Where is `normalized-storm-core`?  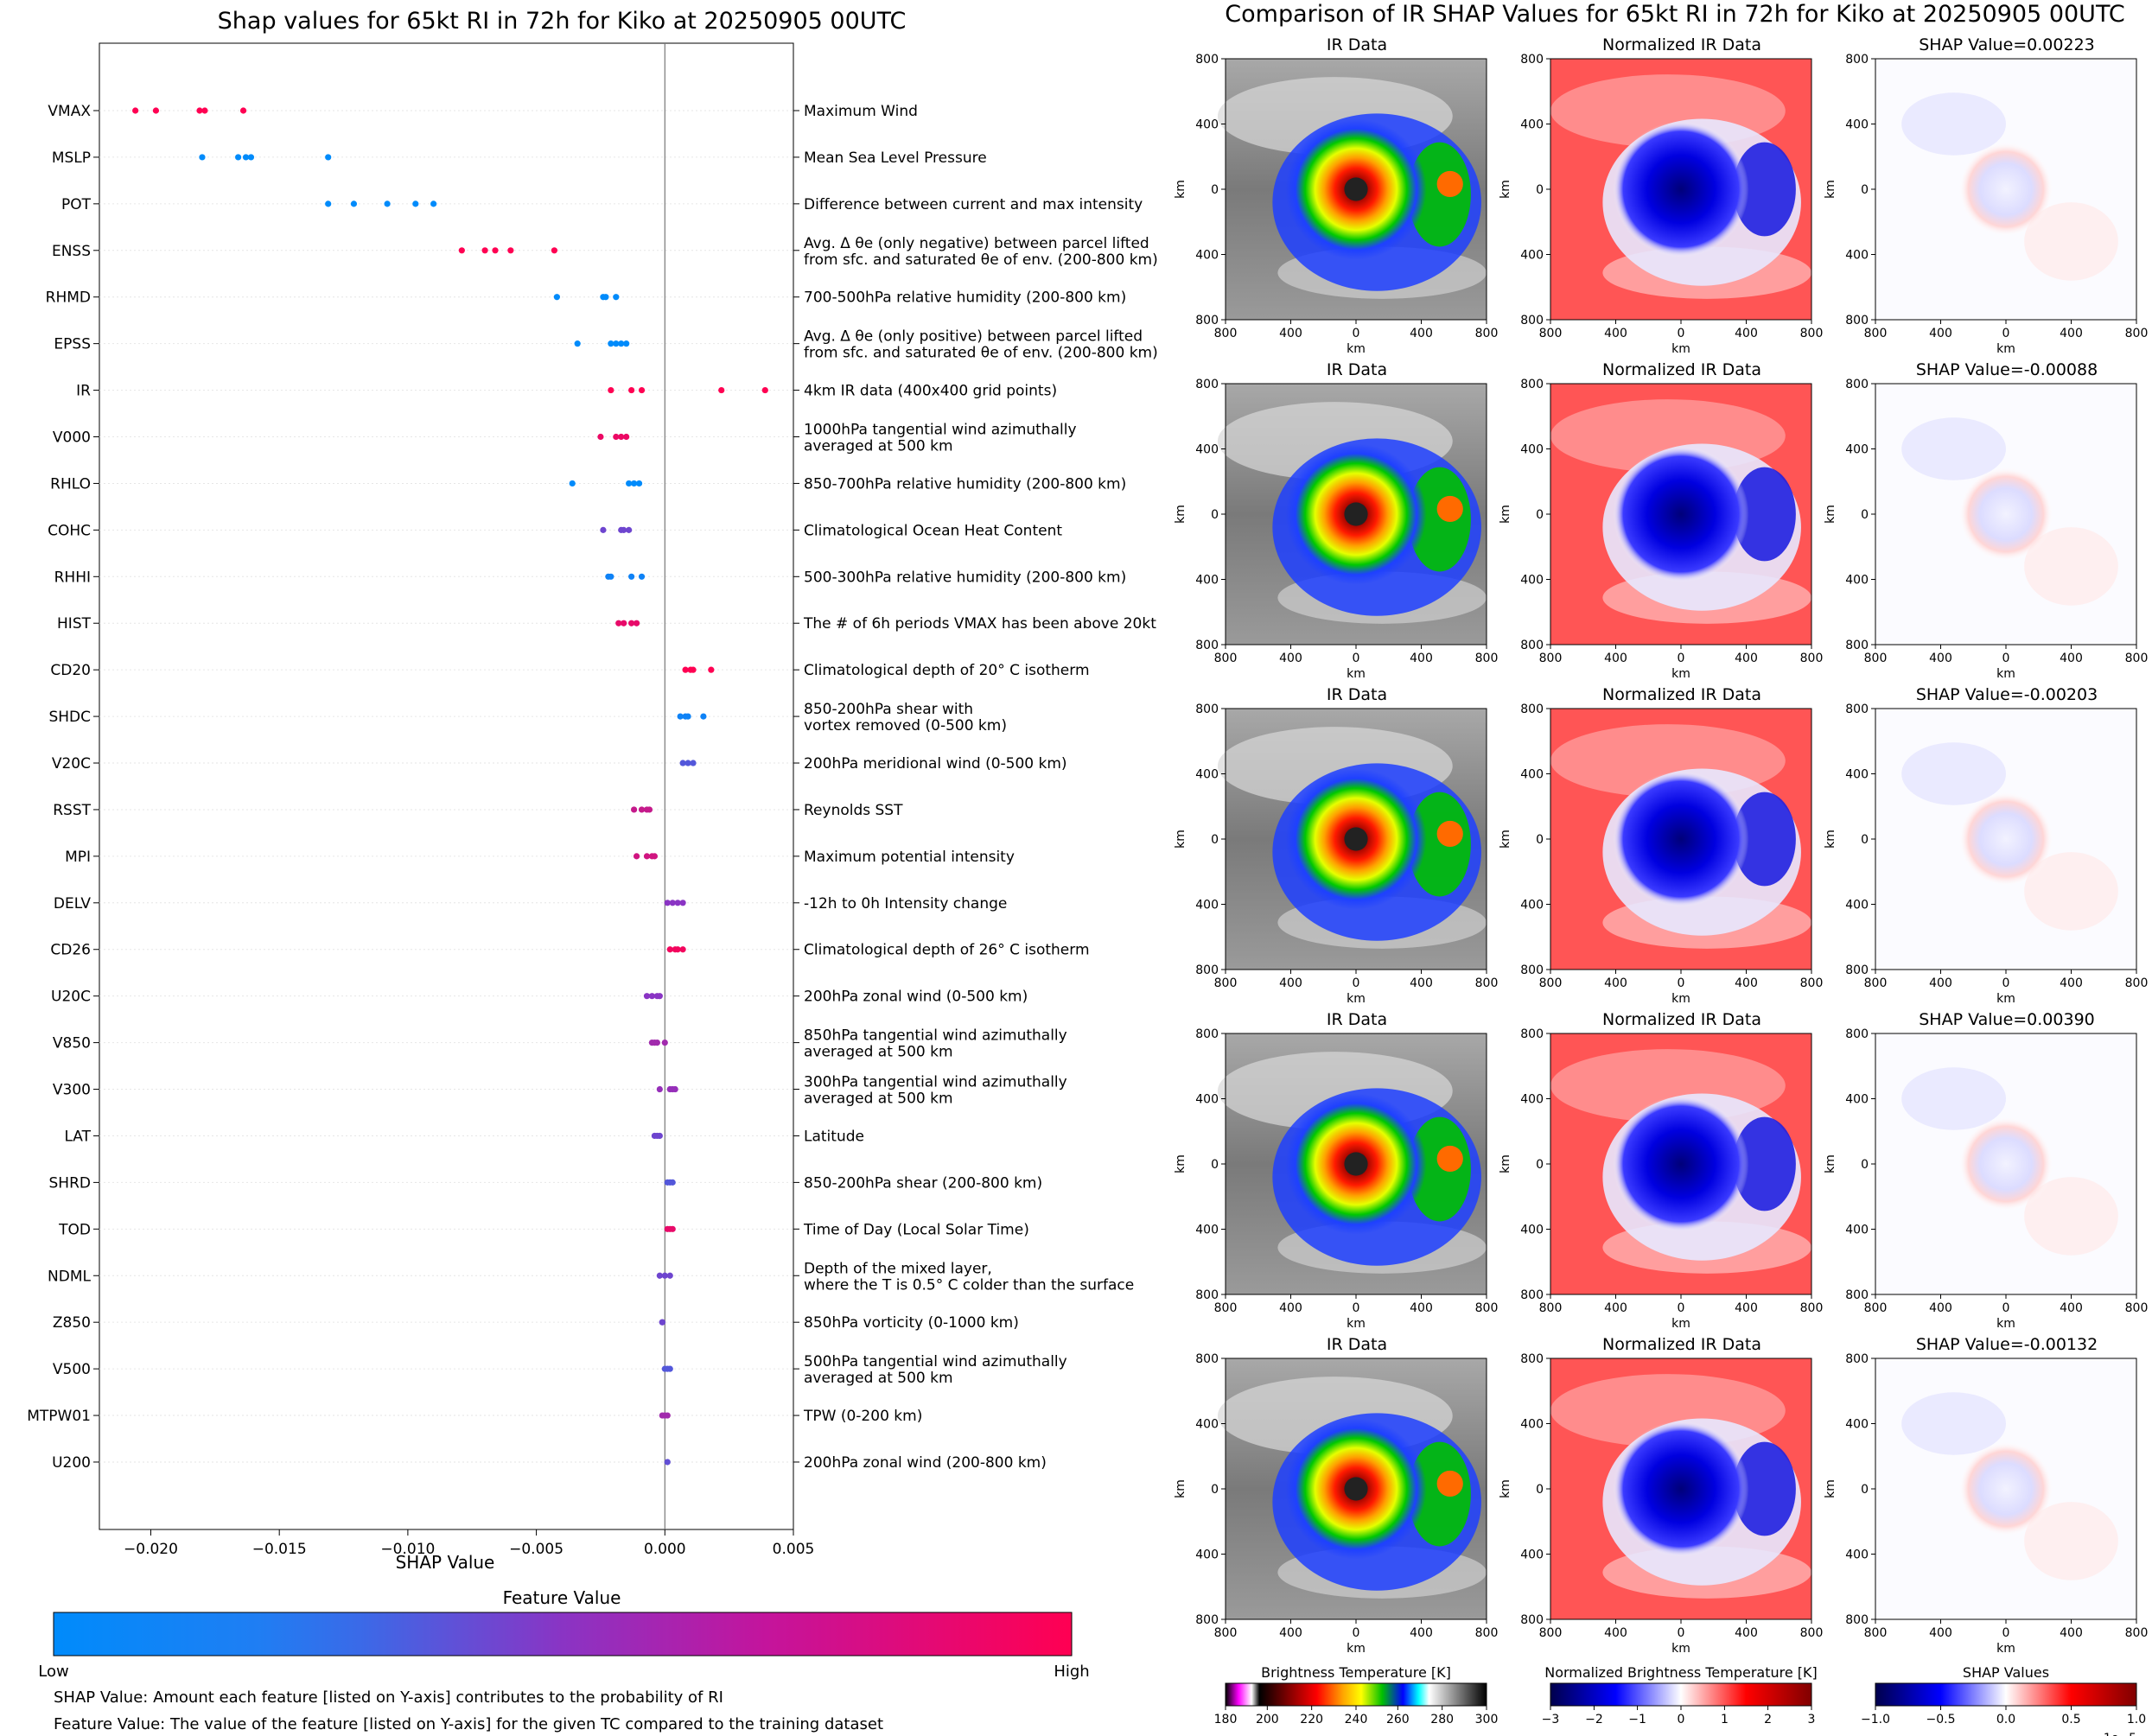
normalized-storm-core is located at coordinates (1681, 1489).